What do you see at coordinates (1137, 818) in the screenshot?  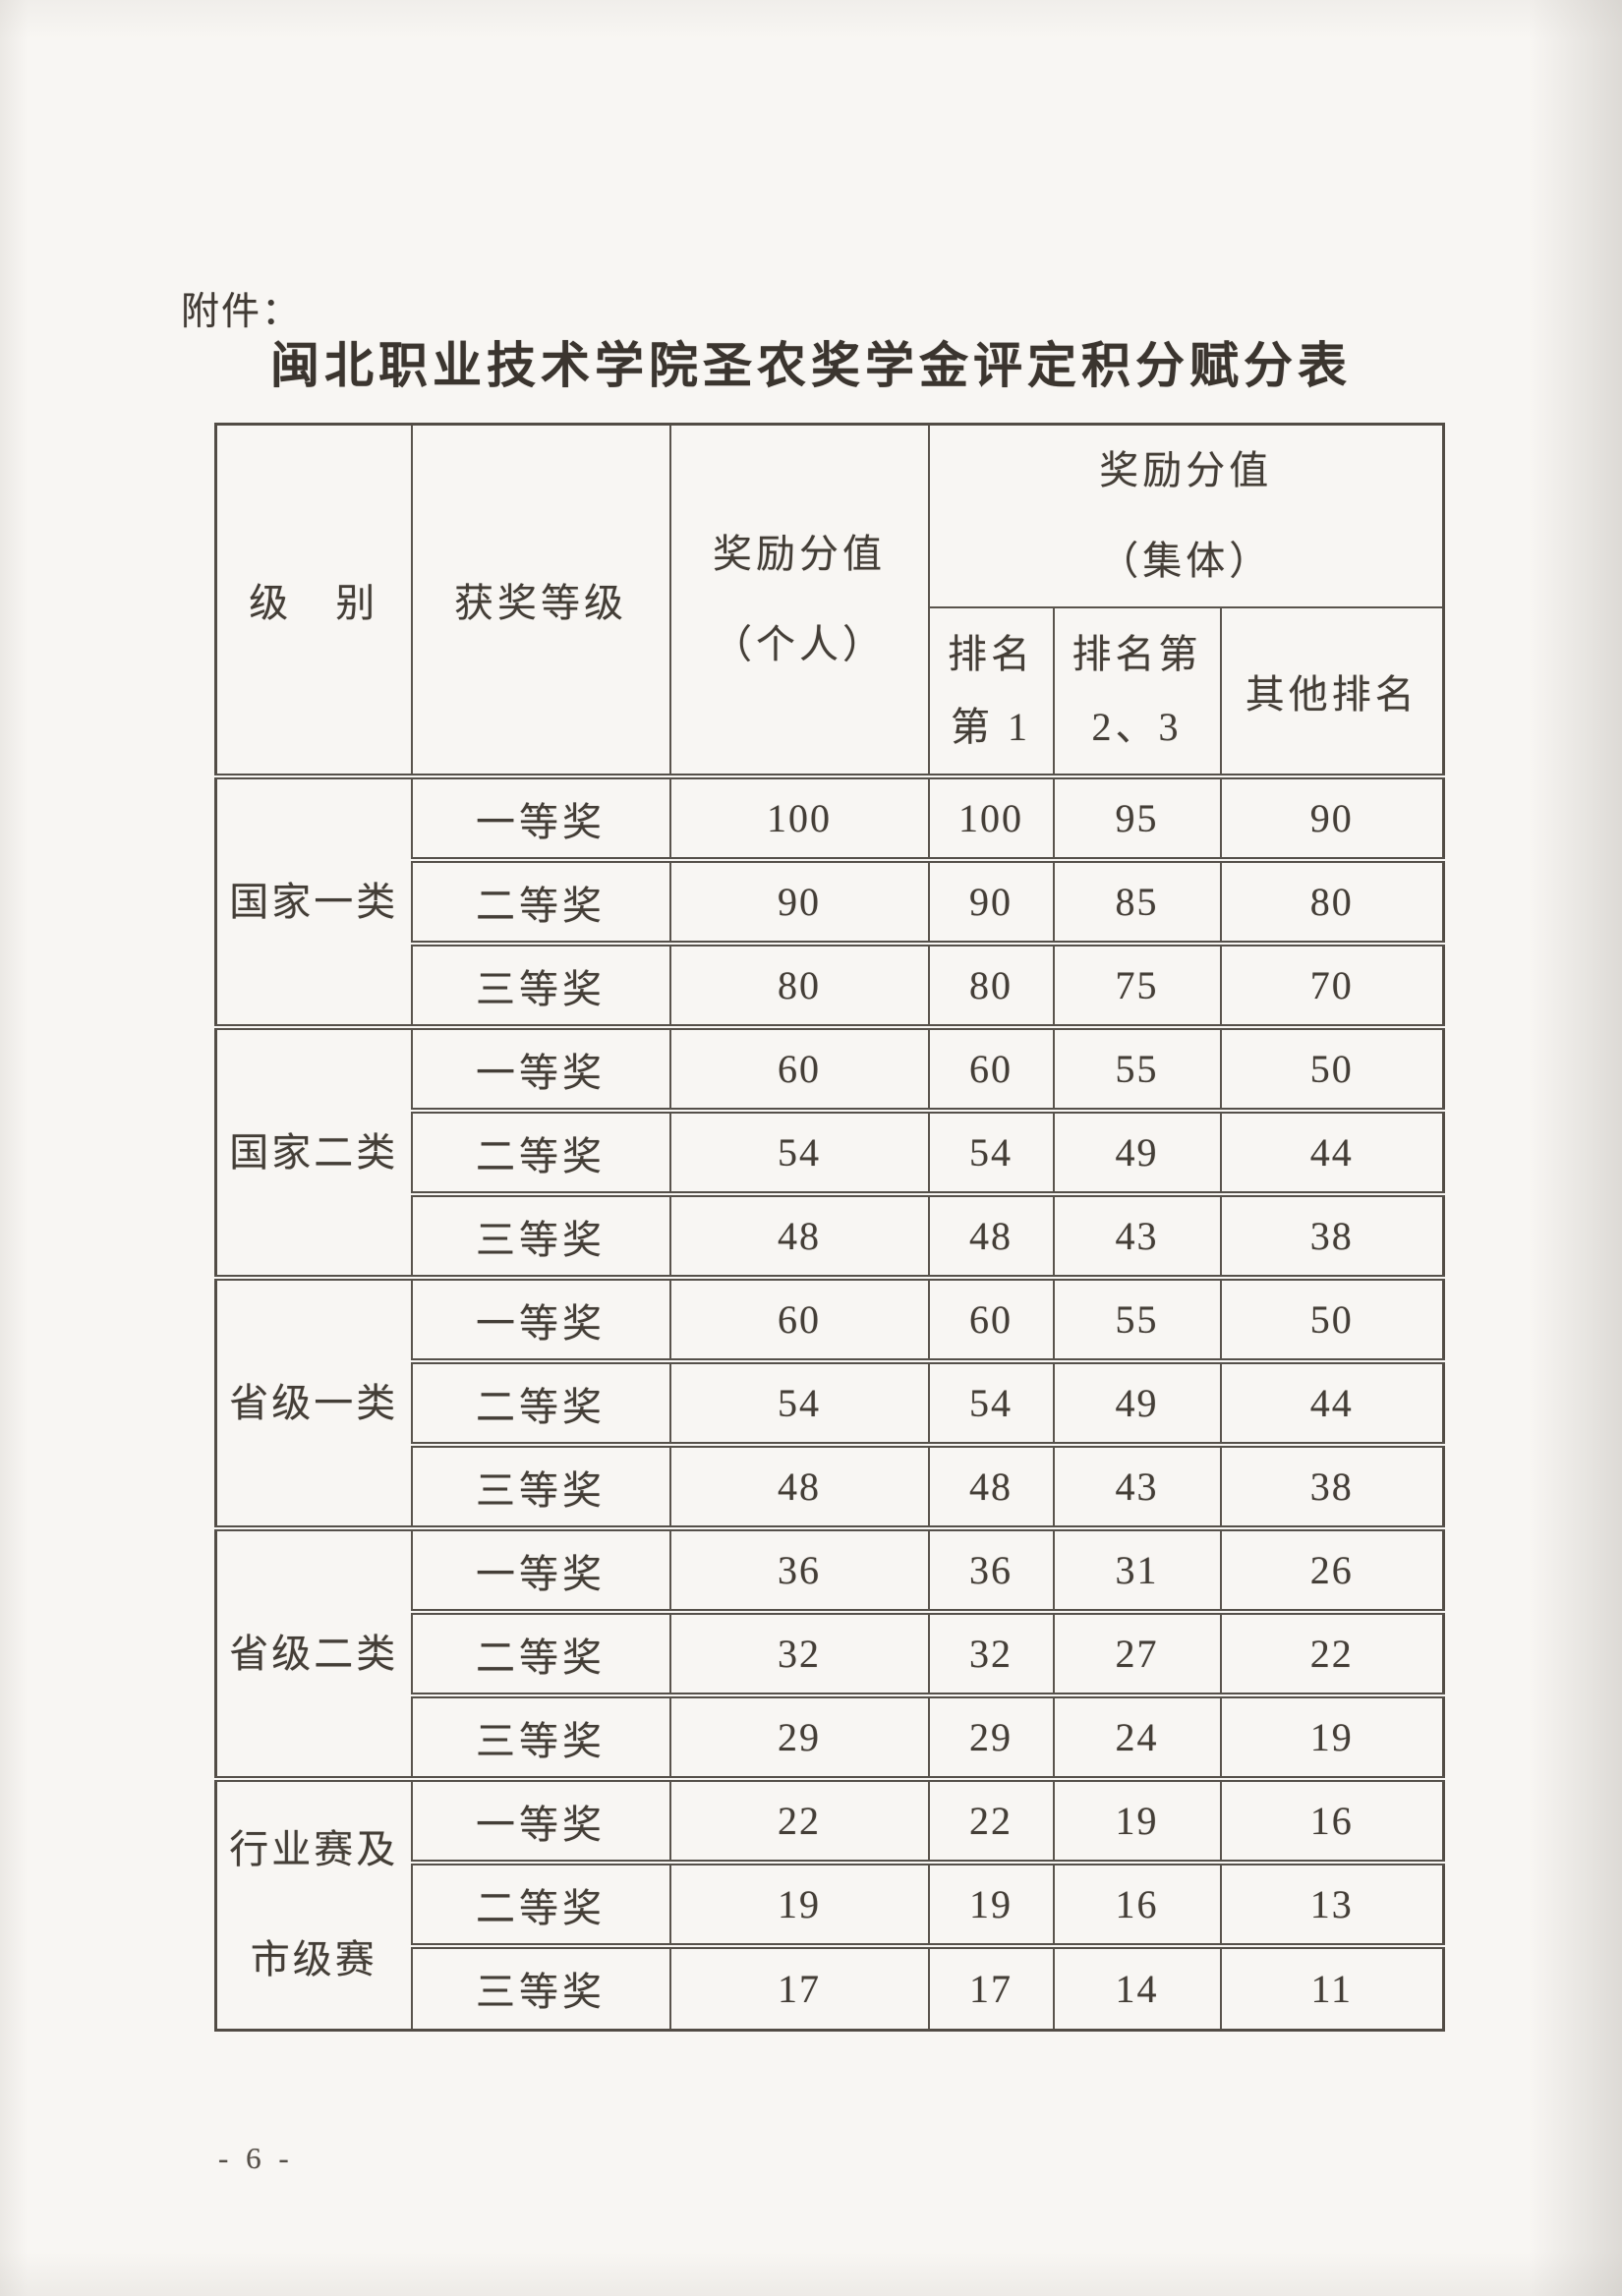 I see `rank-second-third-score-cell: 95` at bounding box center [1137, 818].